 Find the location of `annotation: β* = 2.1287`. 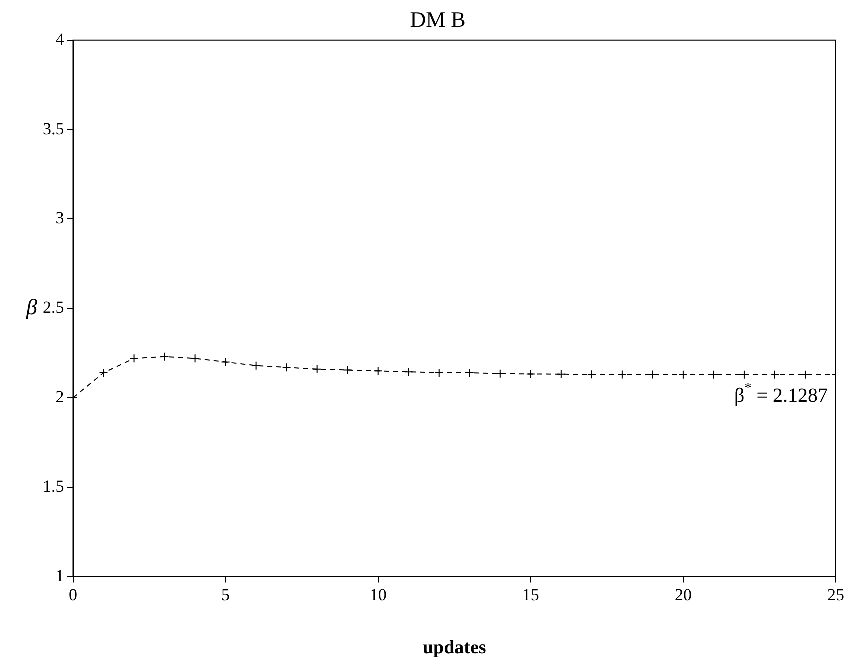

annotation: β* = 2.1287 is located at coordinates (781, 395).